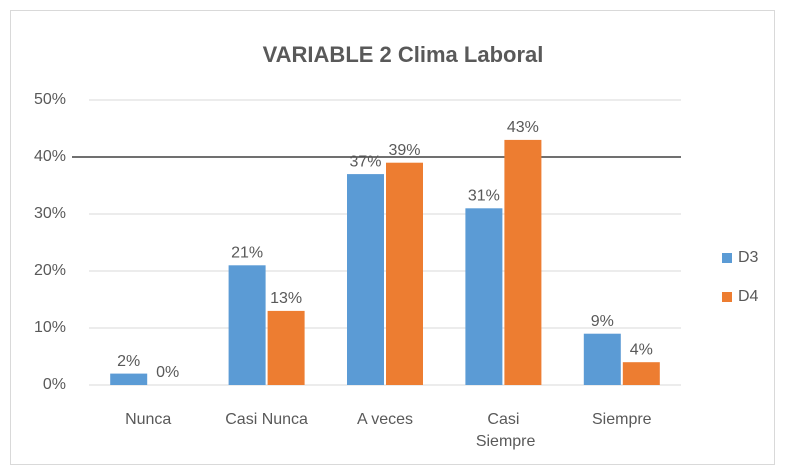 The image size is (785, 470). What do you see at coordinates (403, 54) in the screenshot?
I see `chart-title: VARIABLE 2 Clima Laboral` at bounding box center [403, 54].